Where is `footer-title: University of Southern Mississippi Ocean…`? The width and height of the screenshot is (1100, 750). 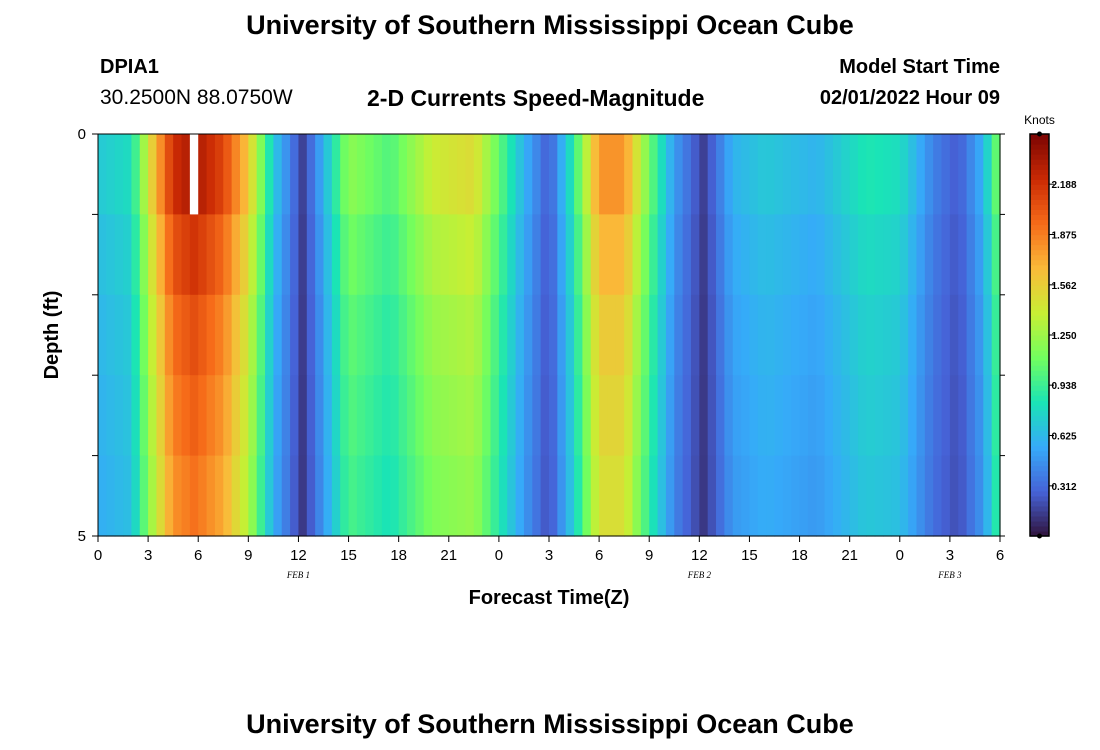
footer-title: University of Southern Mississippi Ocean… is located at coordinates (550, 724).